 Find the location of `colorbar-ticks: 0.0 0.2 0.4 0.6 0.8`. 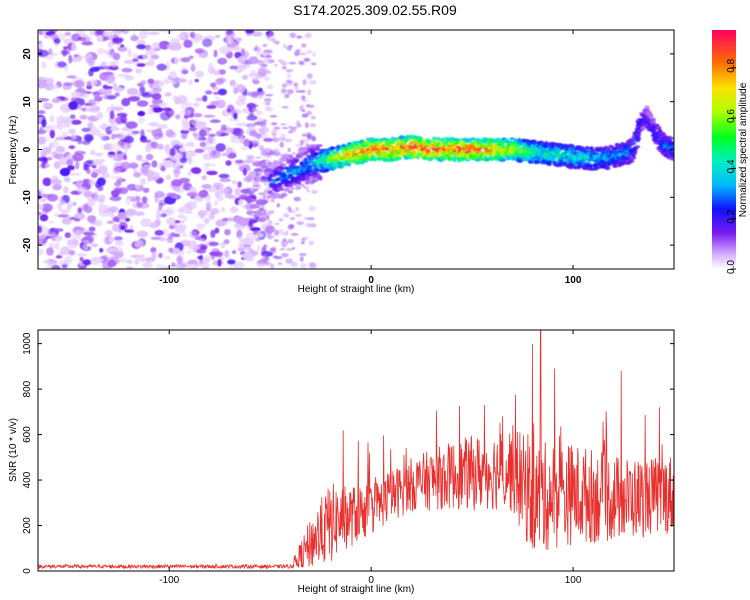

colorbar-ticks: 0.0 0.2 0.4 0.6 0.8 is located at coordinates (731, 166).